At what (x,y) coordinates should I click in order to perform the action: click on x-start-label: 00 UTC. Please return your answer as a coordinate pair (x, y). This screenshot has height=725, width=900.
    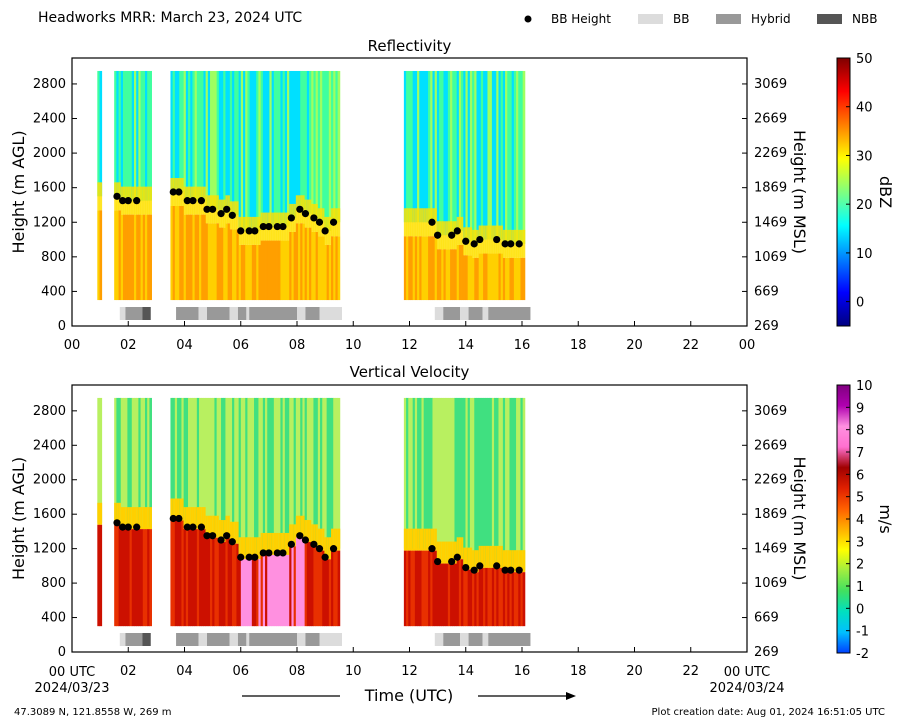
    Looking at the image, I should click on (72, 672).